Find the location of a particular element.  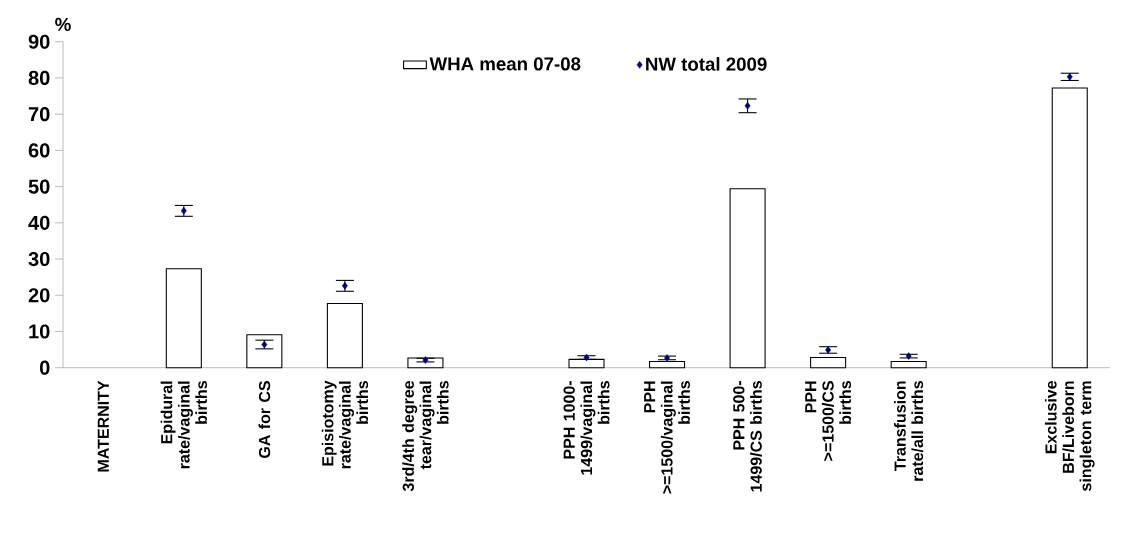

y-tick-label: 60 is located at coordinates (39, 150).